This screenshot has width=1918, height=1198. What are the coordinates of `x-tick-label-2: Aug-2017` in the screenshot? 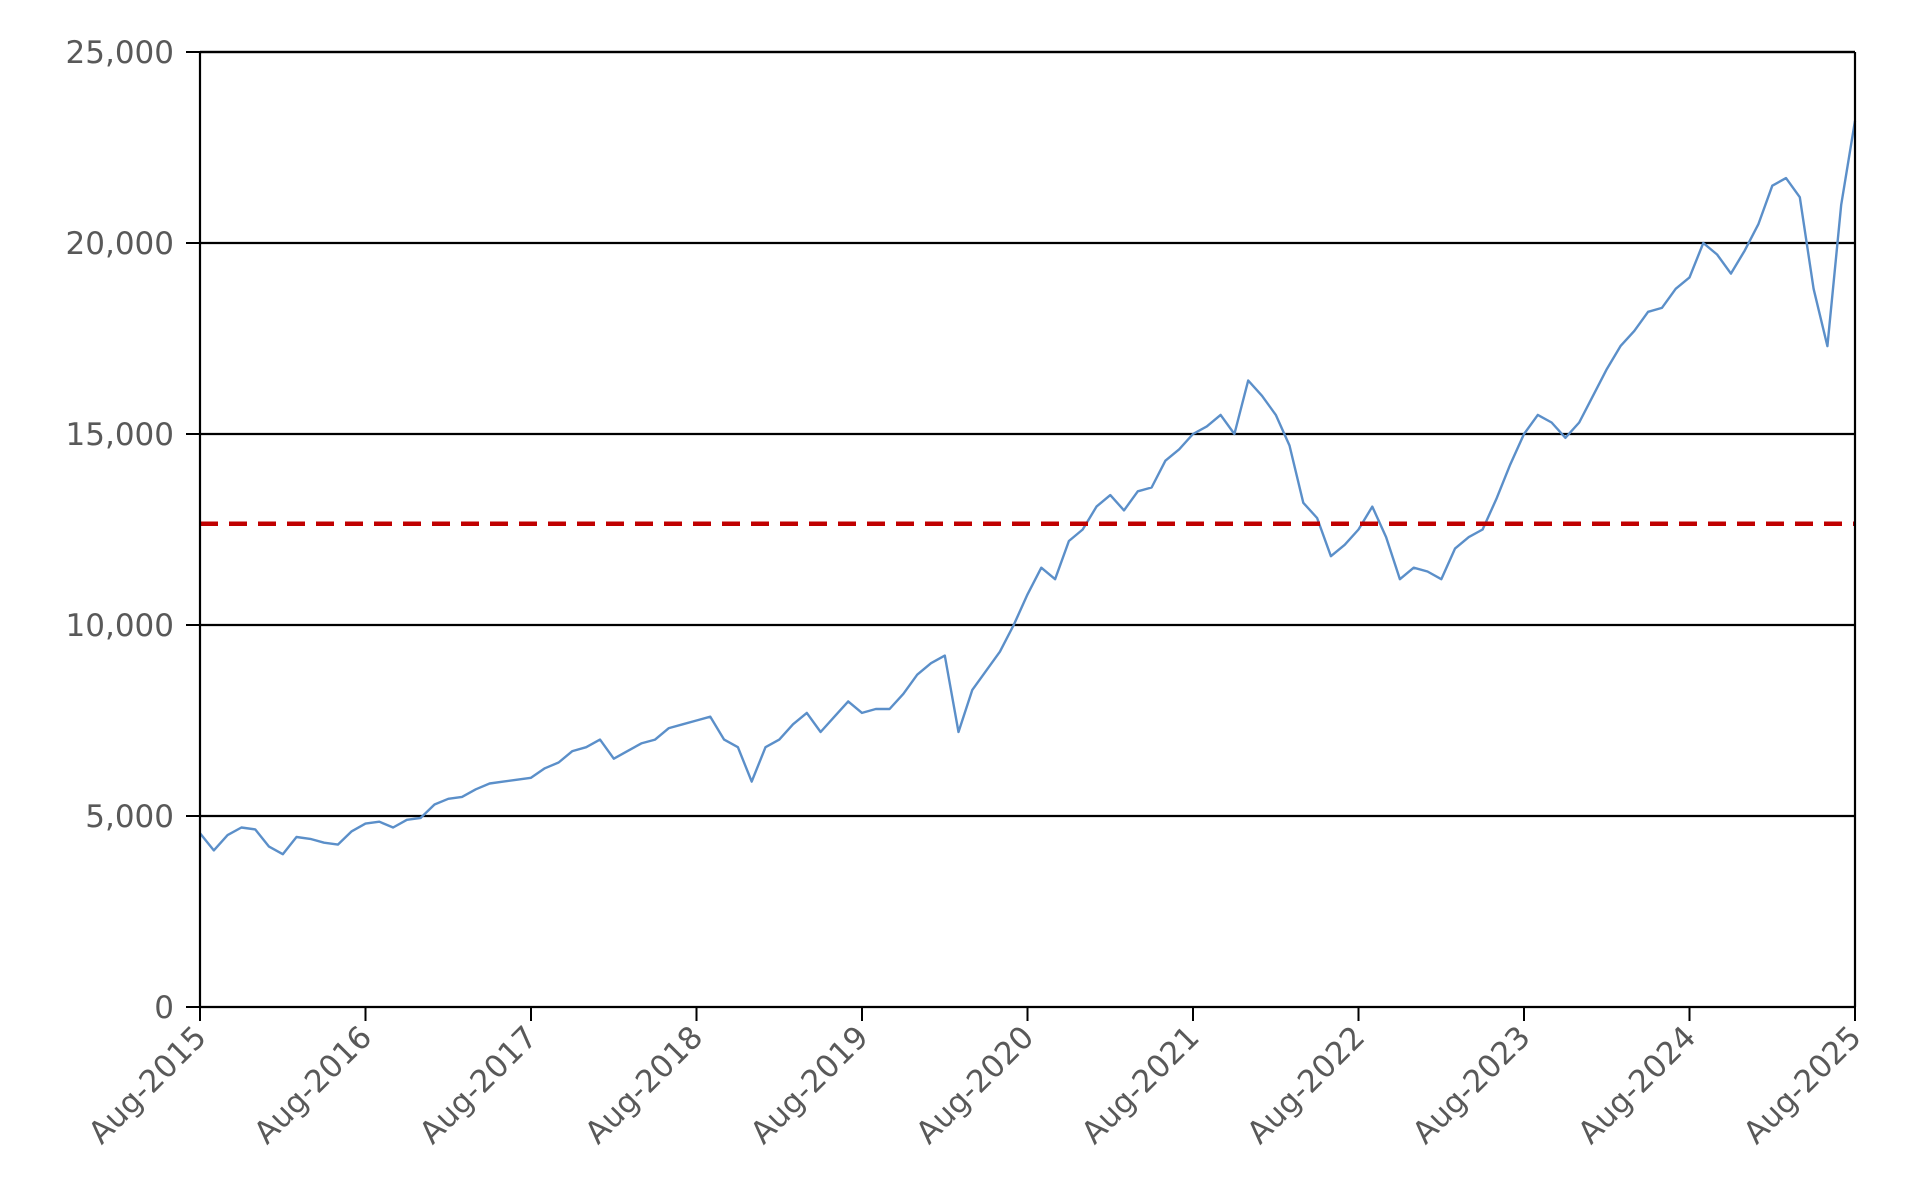 It's located at (479, 1085).